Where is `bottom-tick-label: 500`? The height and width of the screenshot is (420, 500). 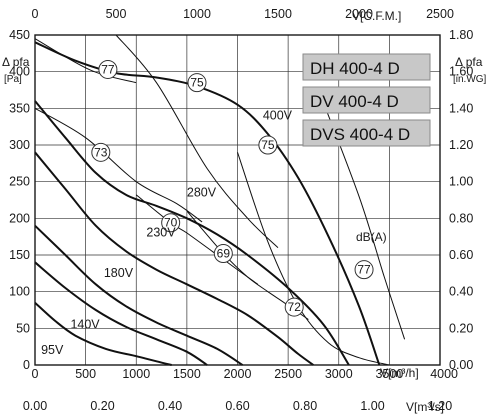 bottom-tick-label: 500 is located at coordinates (85, 374).